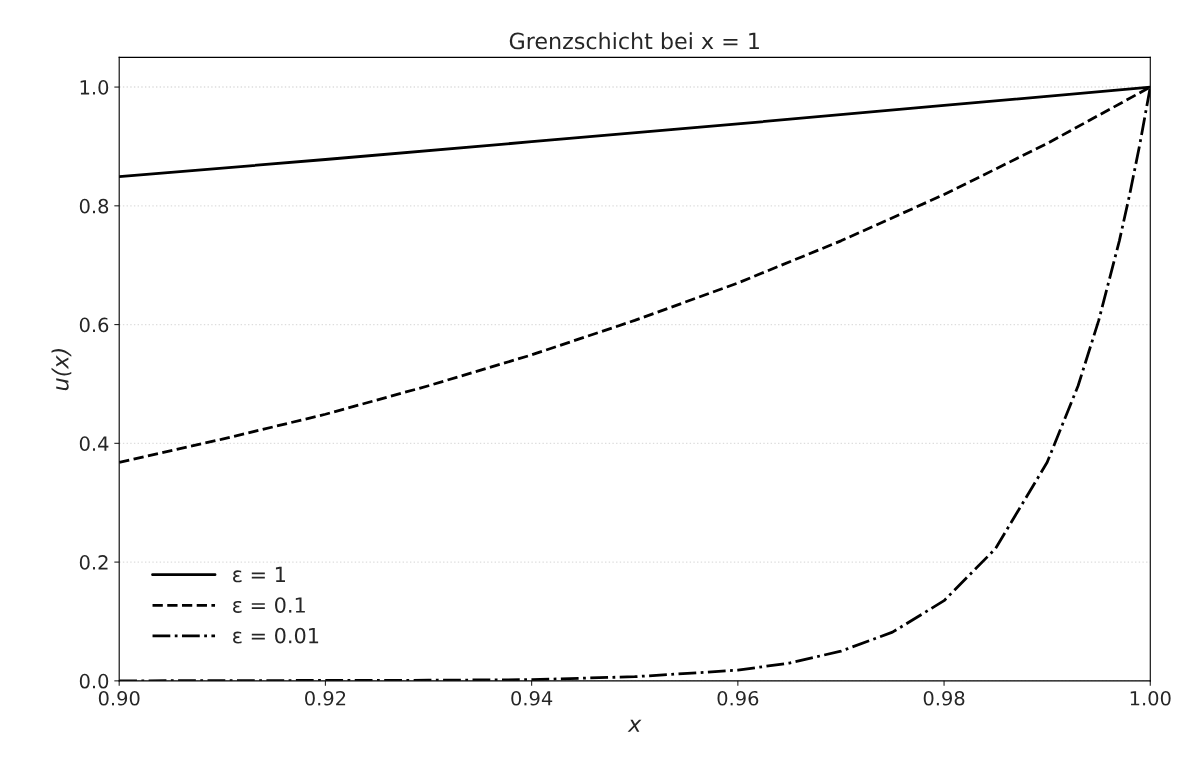  I want to click on x-tick-label: 0.96, so click(738, 698).